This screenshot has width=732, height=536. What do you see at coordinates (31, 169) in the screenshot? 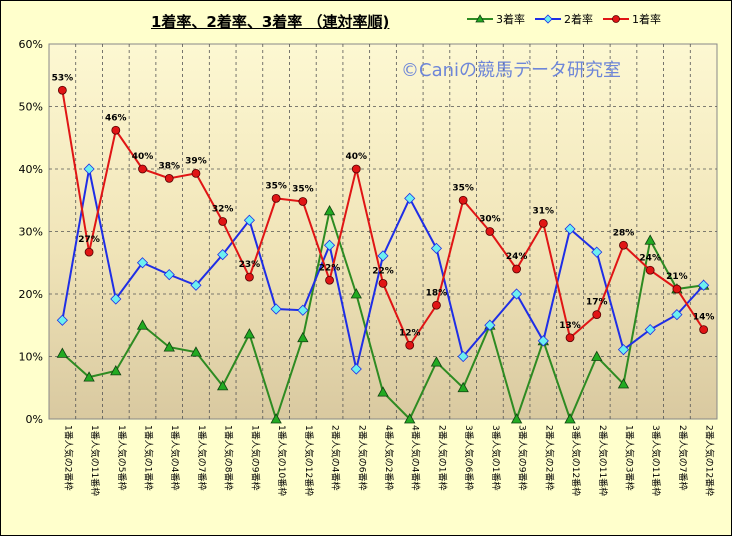
I see `y-tick-label: 40%` at bounding box center [31, 169].